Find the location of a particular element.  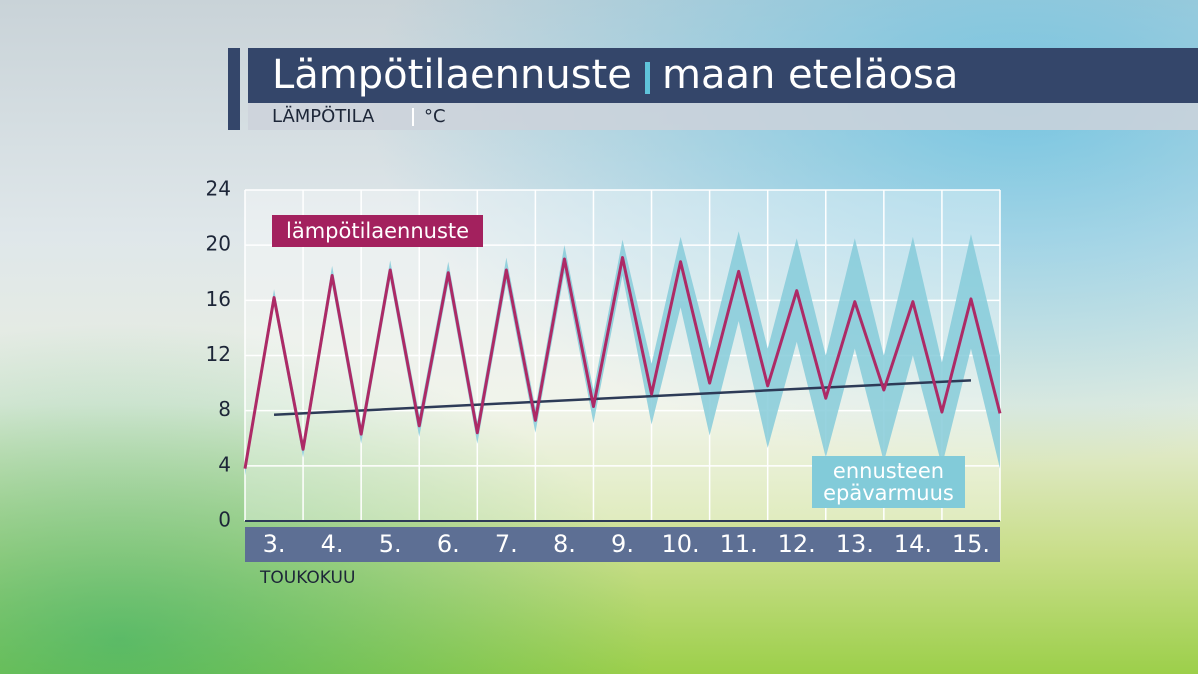

x-axis-band is located at coordinates (622, 544).